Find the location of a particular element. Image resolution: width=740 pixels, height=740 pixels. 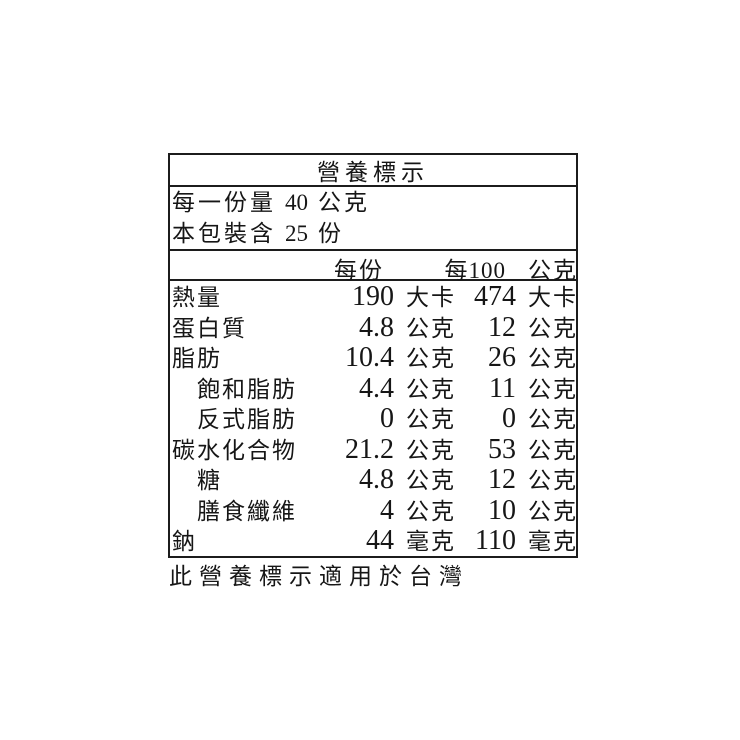

nutrient-row-sodium: 鈉 44 毫克 110 毫克 is located at coordinates (373, 540).